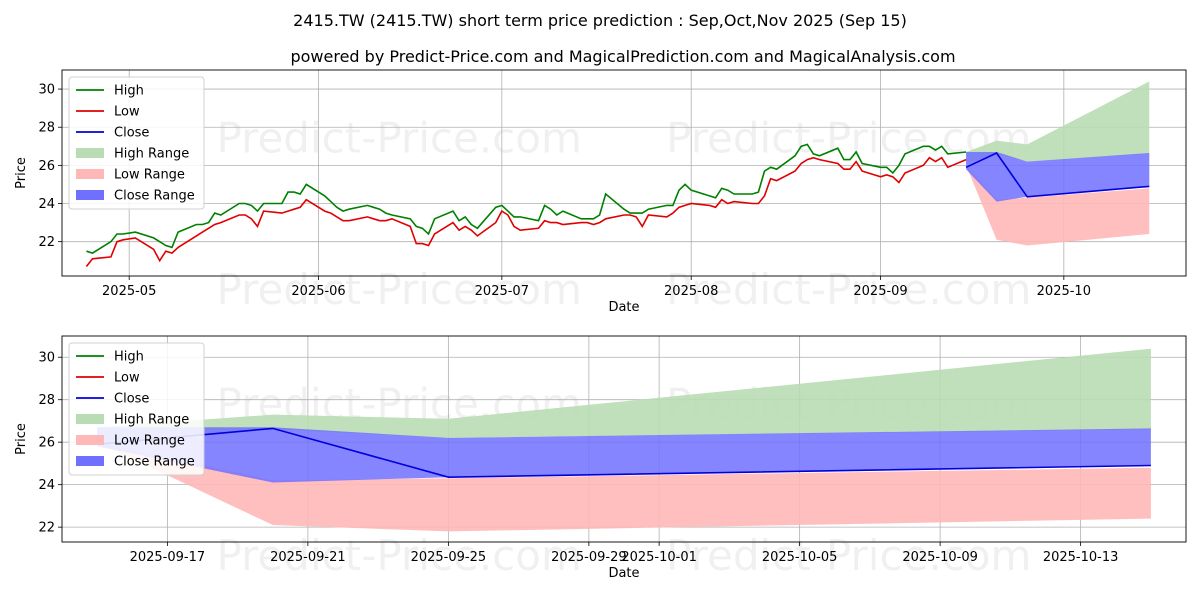  Describe the element at coordinates (1081, 557) in the screenshot. I see `x-tick-label: 2025-10-13` at that location.